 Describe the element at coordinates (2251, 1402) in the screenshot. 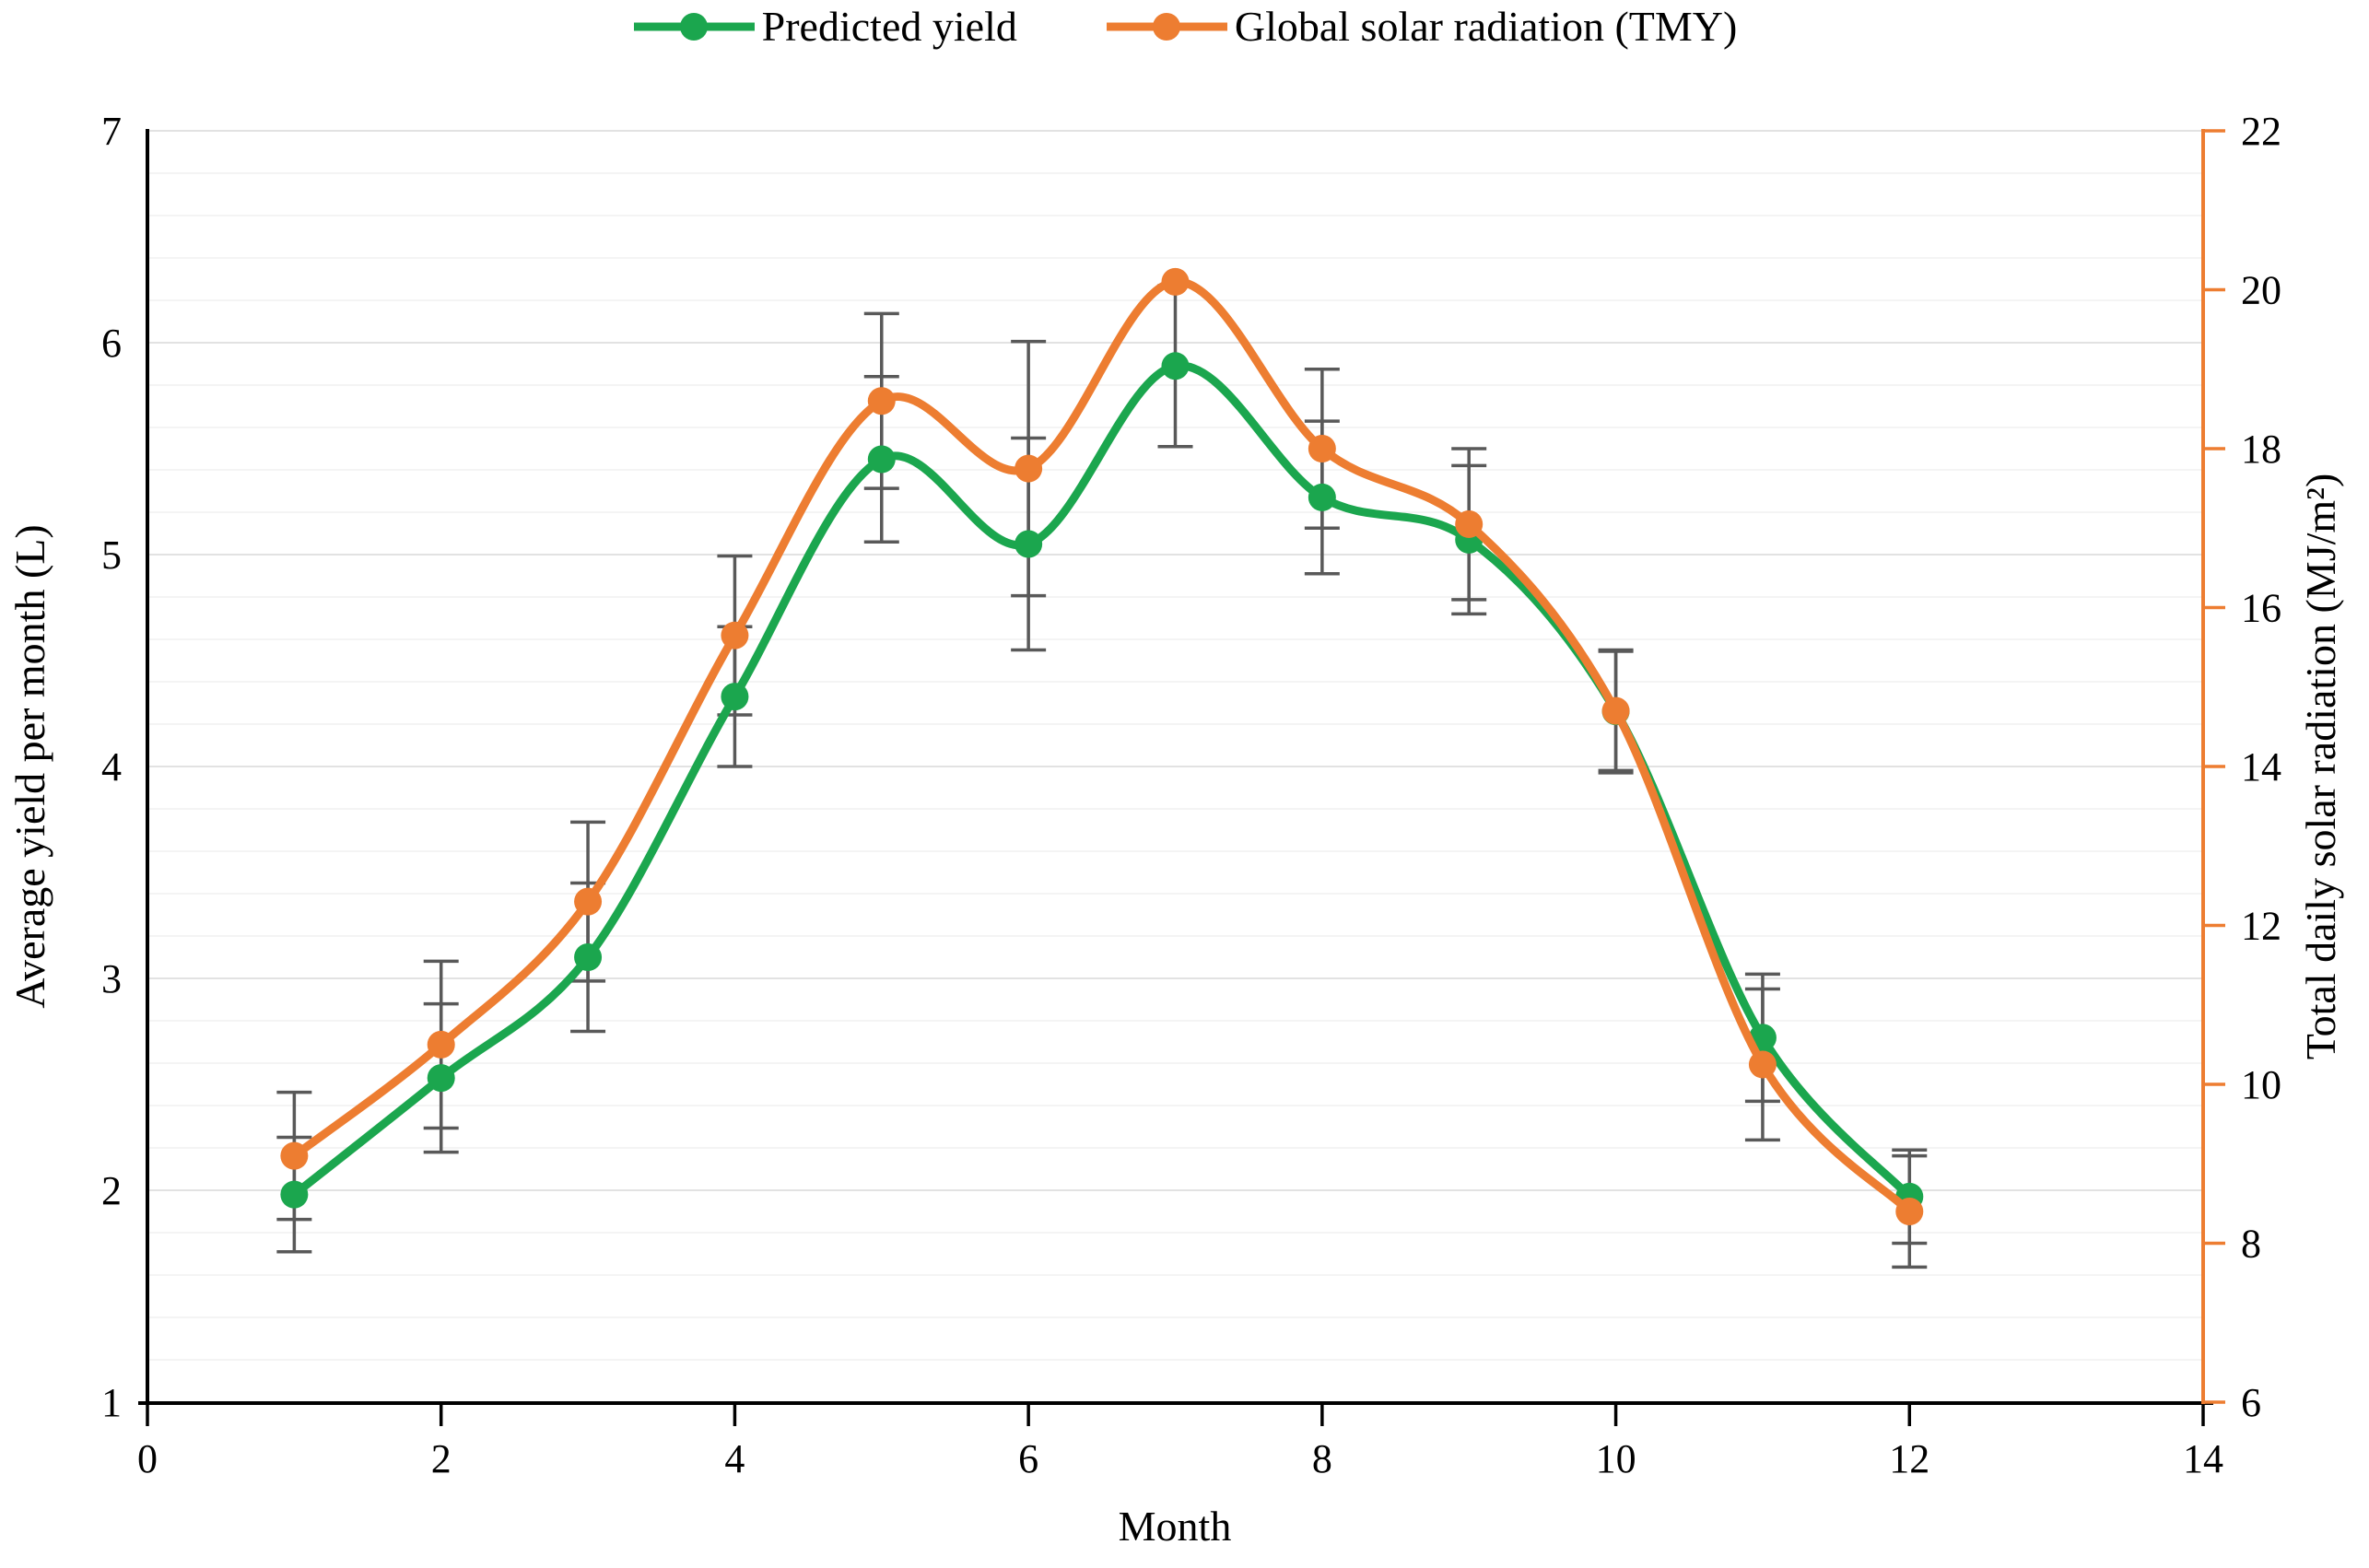

I see `right-axis-tick-label: 6` at that location.